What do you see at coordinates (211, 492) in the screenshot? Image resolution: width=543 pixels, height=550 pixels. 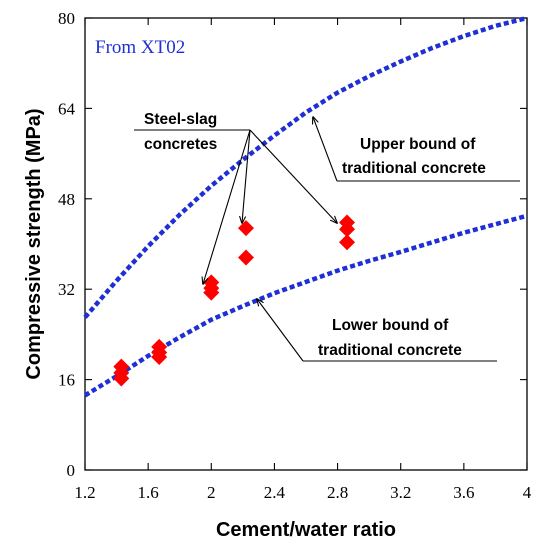 I see `x-tick-label: 2` at bounding box center [211, 492].